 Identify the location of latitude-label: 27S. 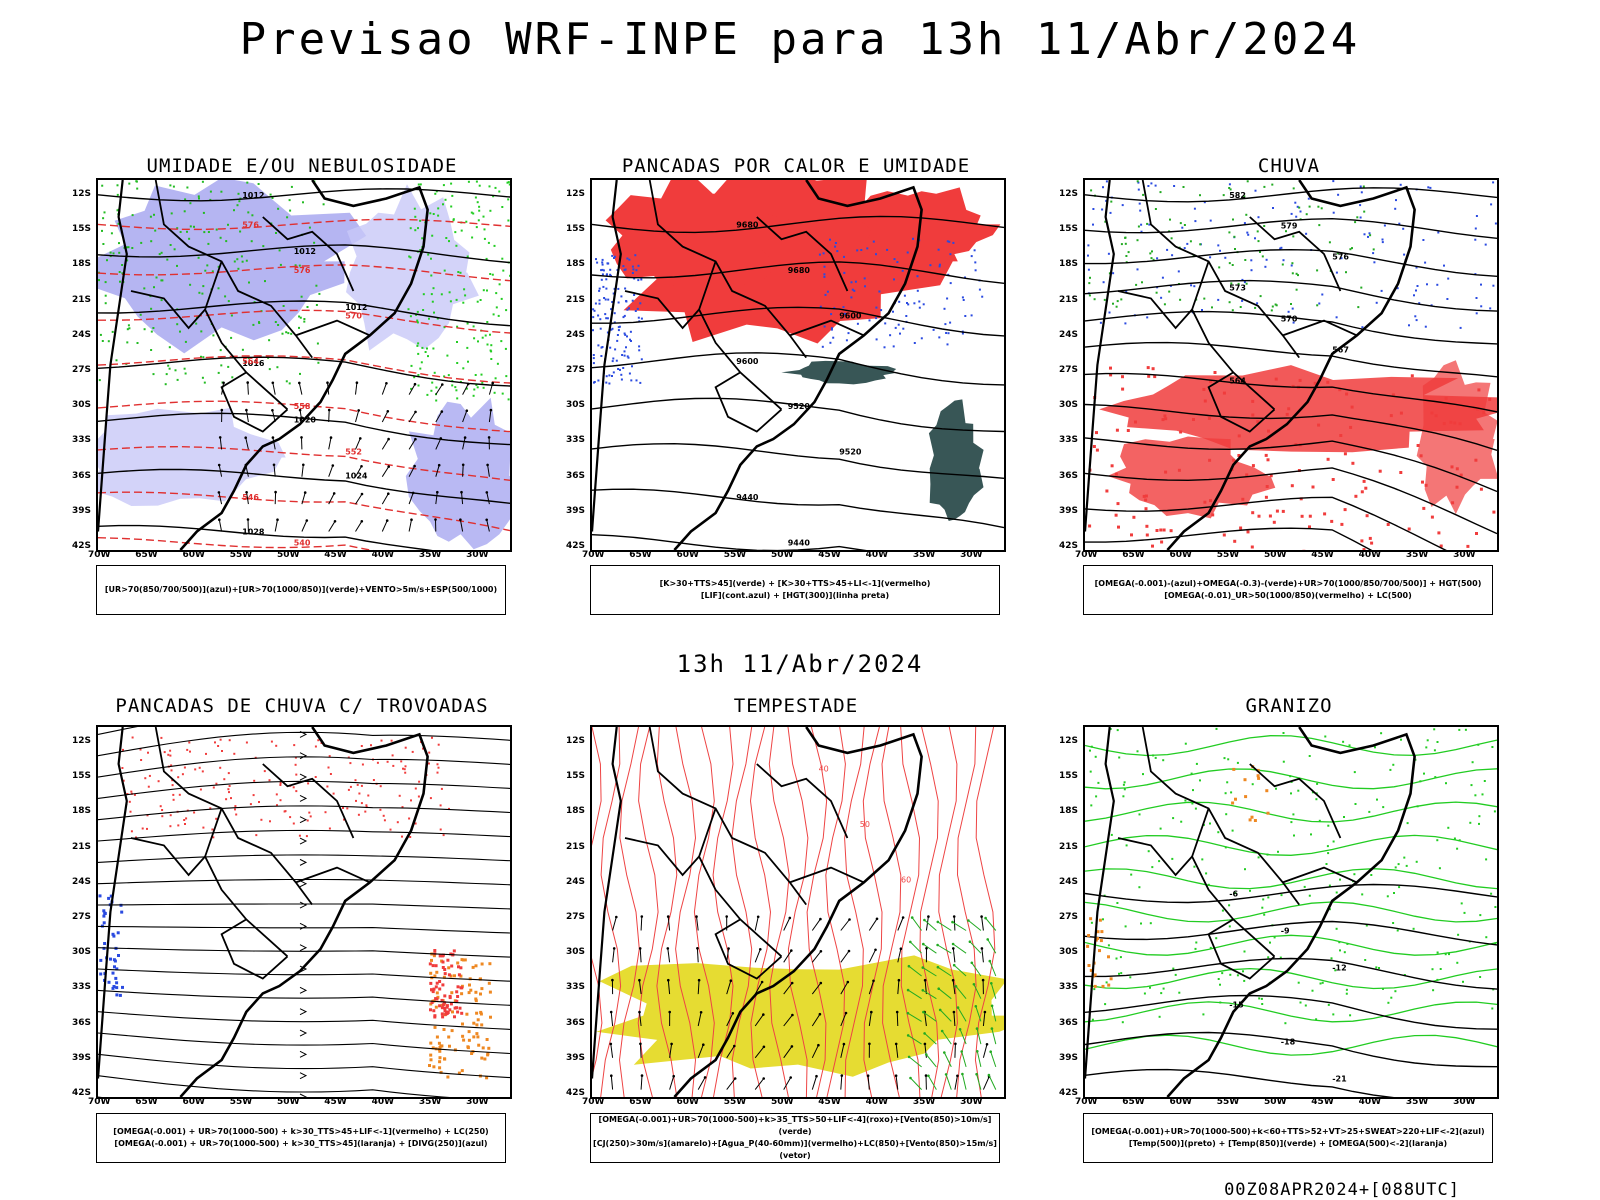
(576, 370).